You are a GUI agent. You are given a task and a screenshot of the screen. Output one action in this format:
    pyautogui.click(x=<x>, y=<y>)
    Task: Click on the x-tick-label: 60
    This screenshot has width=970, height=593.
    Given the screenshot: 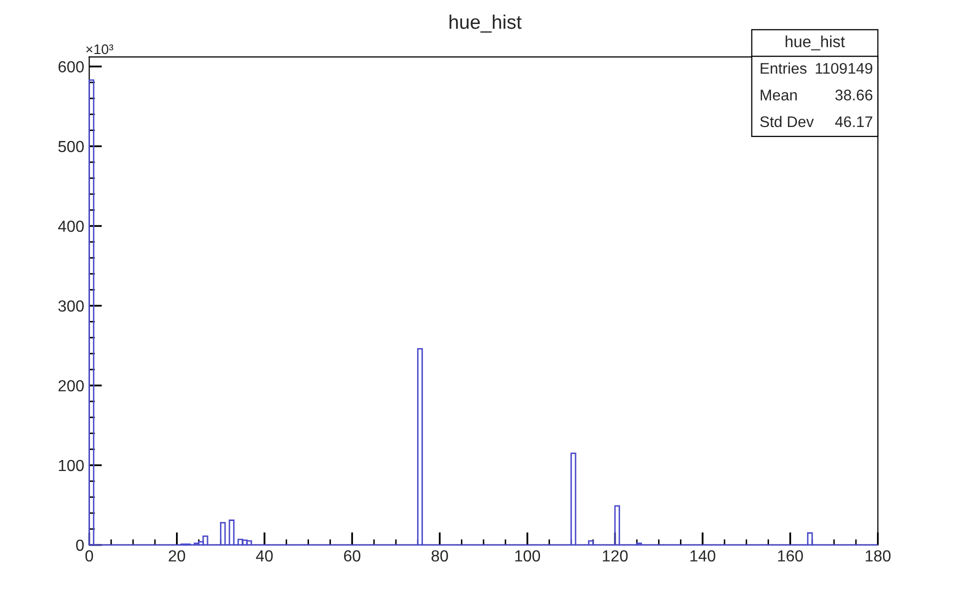 What is the action you would take?
    pyautogui.click(x=352, y=556)
    